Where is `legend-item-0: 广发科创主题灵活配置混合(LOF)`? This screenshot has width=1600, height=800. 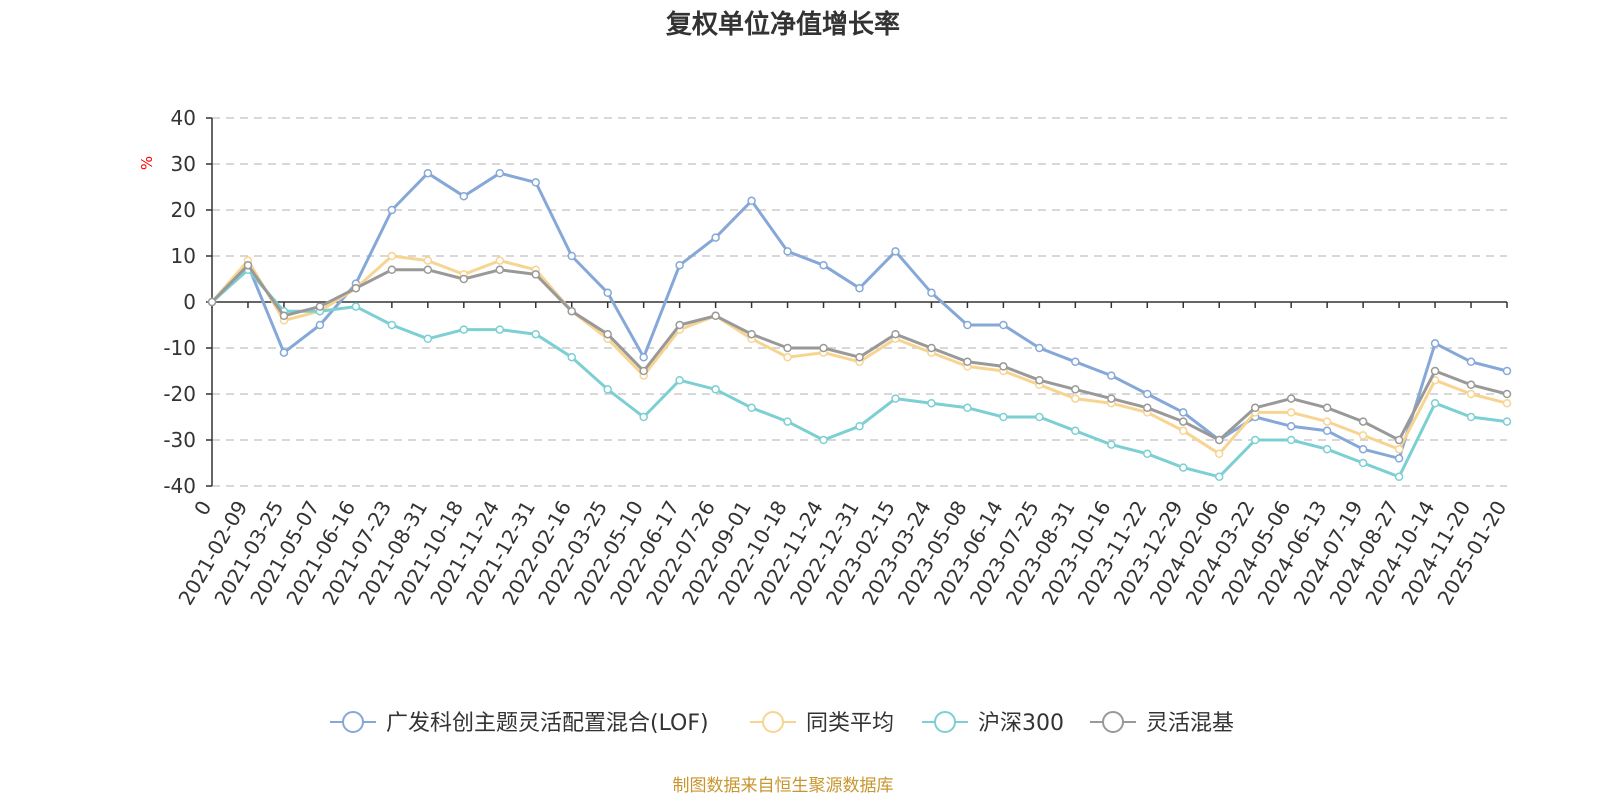
legend-item-0: 广发科创主题灵活配置混合(LOF) is located at coordinates (519, 723).